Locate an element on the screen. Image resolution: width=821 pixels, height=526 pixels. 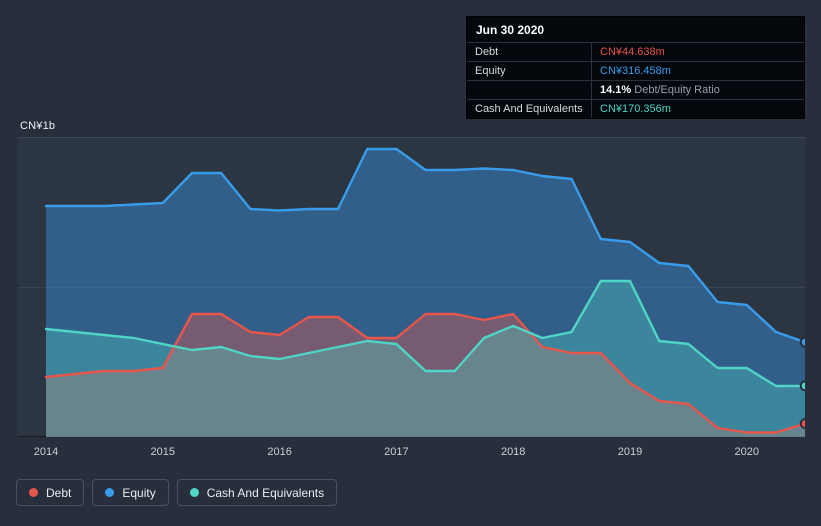
x-tick-2016: 2016 is located at coordinates (279, 452).